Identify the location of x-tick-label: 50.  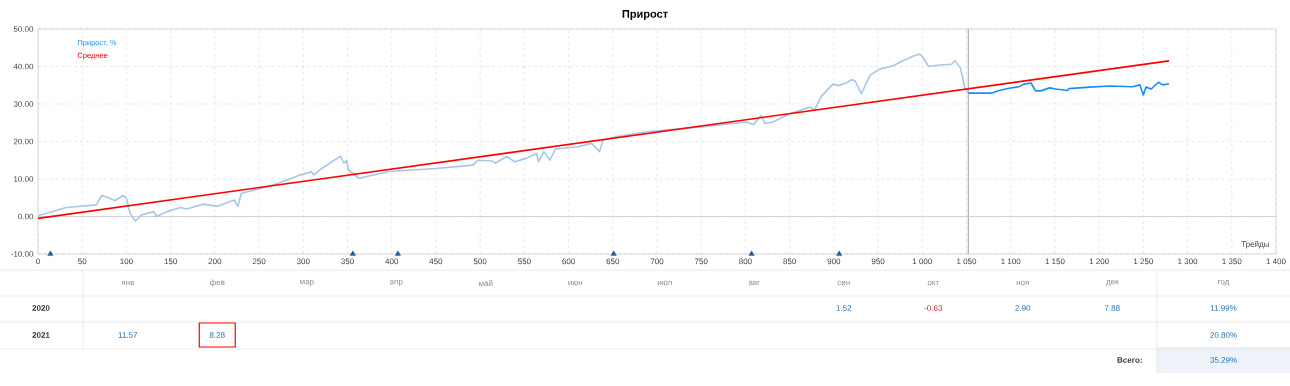
(82, 261).